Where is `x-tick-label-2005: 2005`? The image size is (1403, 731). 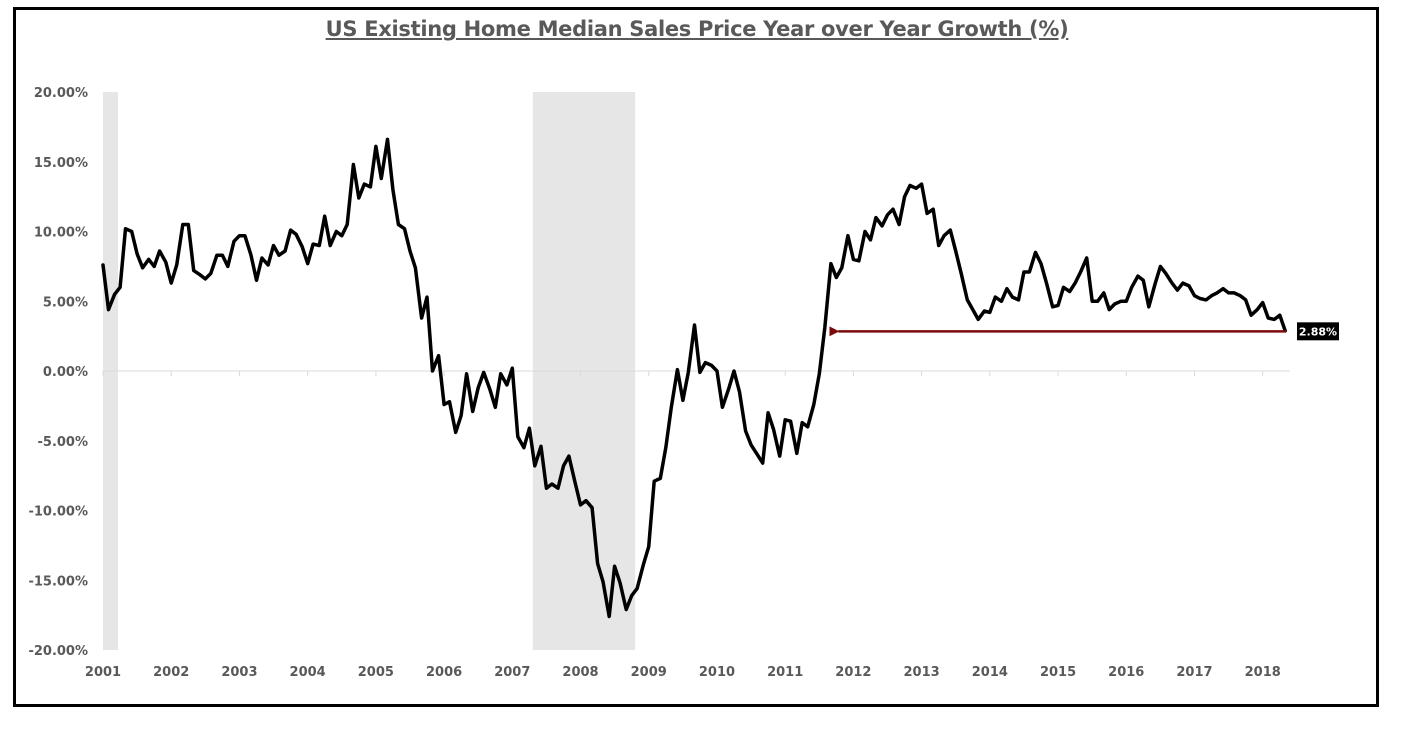
x-tick-label-2005: 2005 is located at coordinates (376, 672).